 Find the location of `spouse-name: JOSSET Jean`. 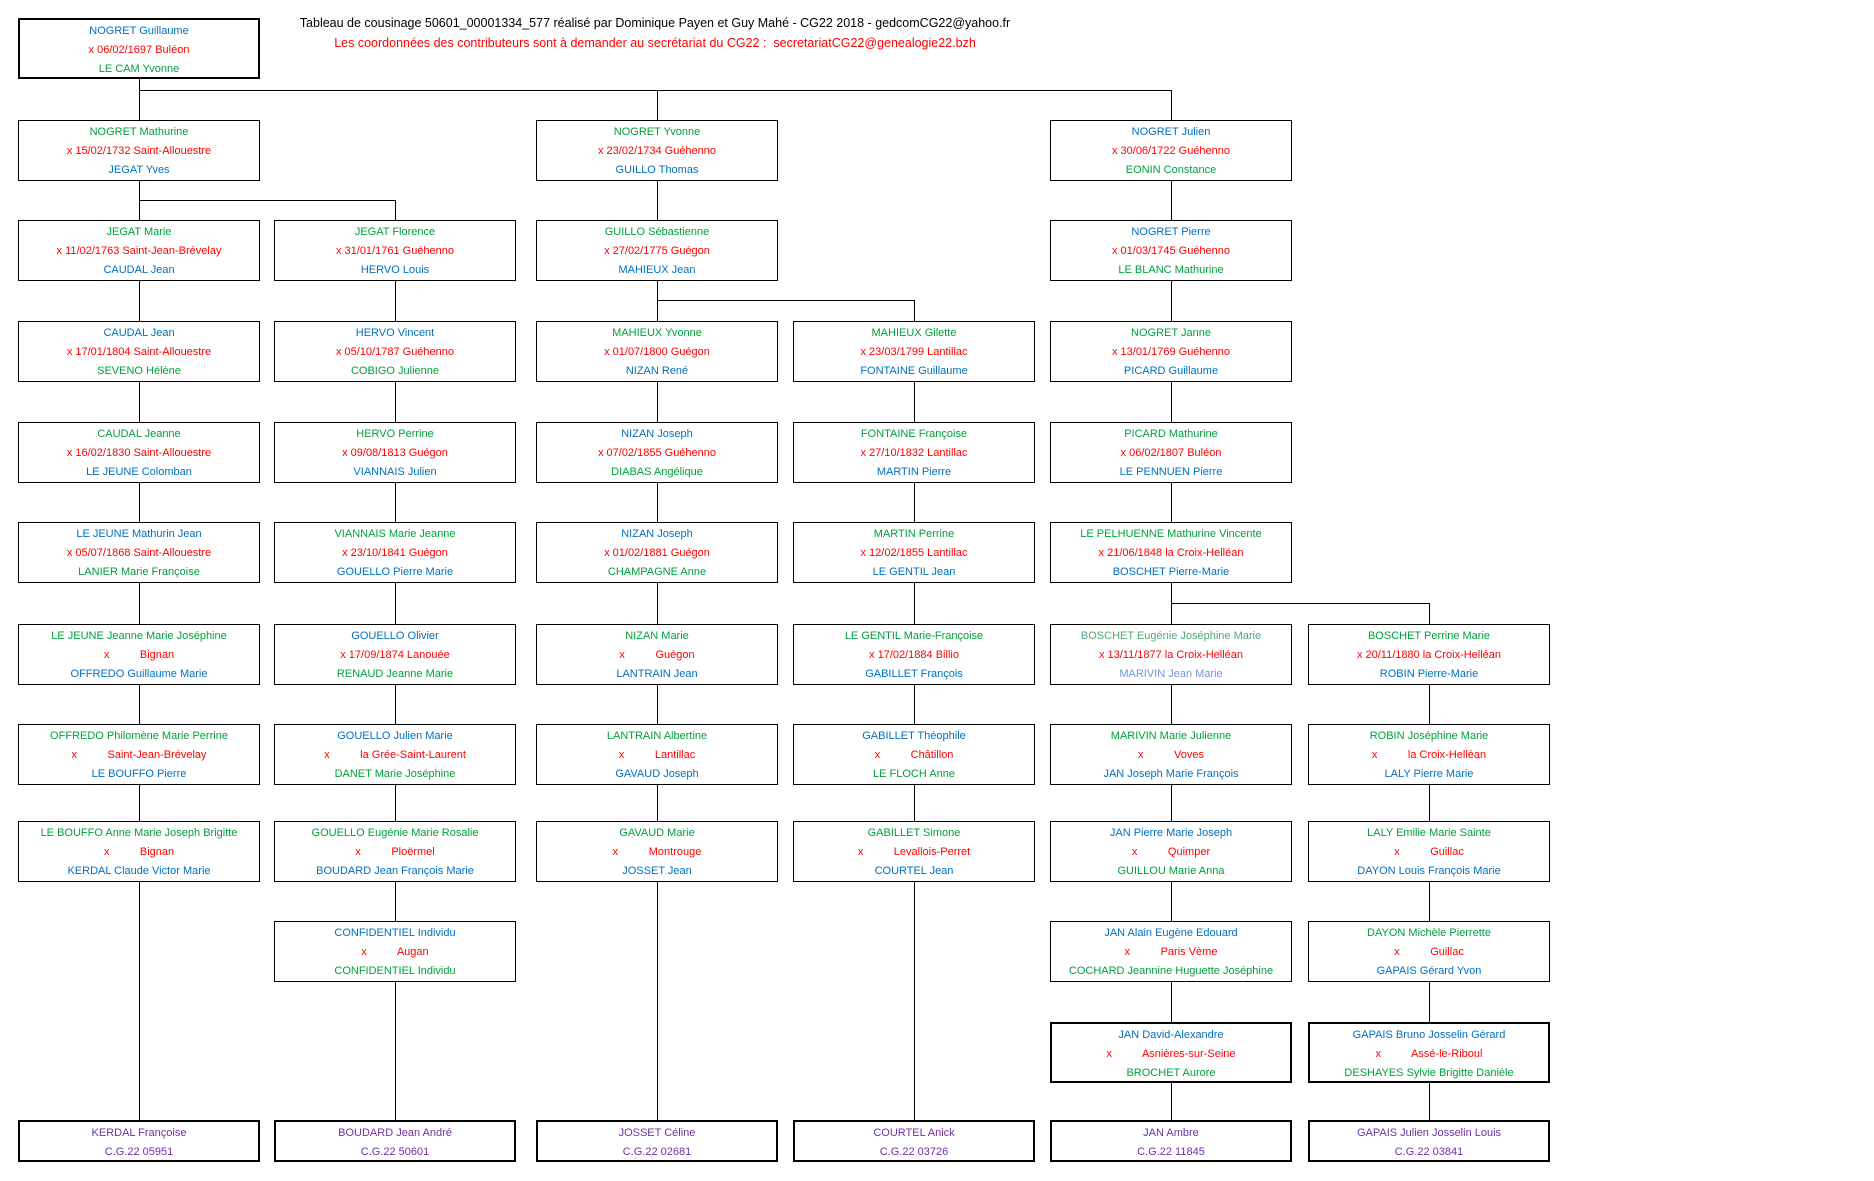

spouse-name: JOSSET Jean is located at coordinates (657, 871).